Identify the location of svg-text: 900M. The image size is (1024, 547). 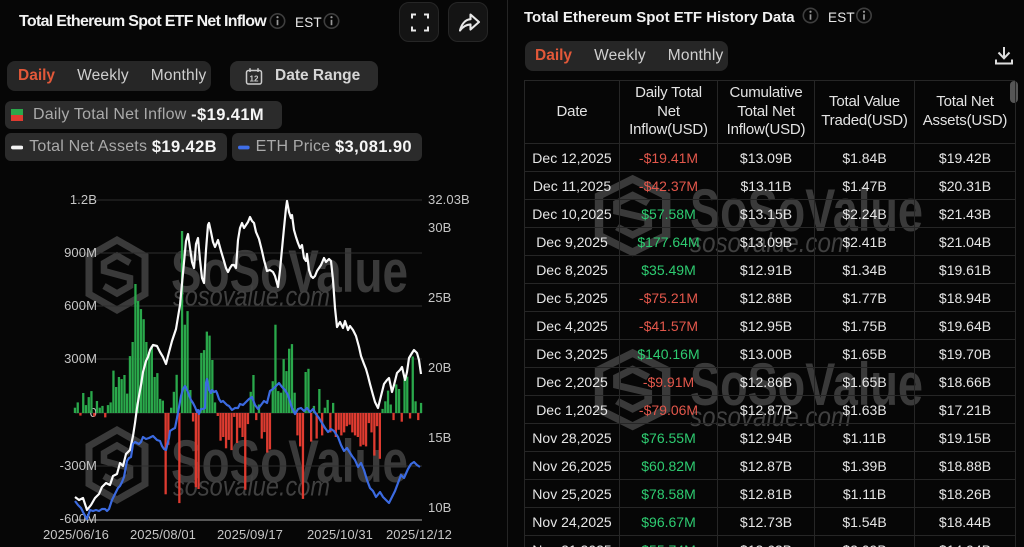
(80, 252).